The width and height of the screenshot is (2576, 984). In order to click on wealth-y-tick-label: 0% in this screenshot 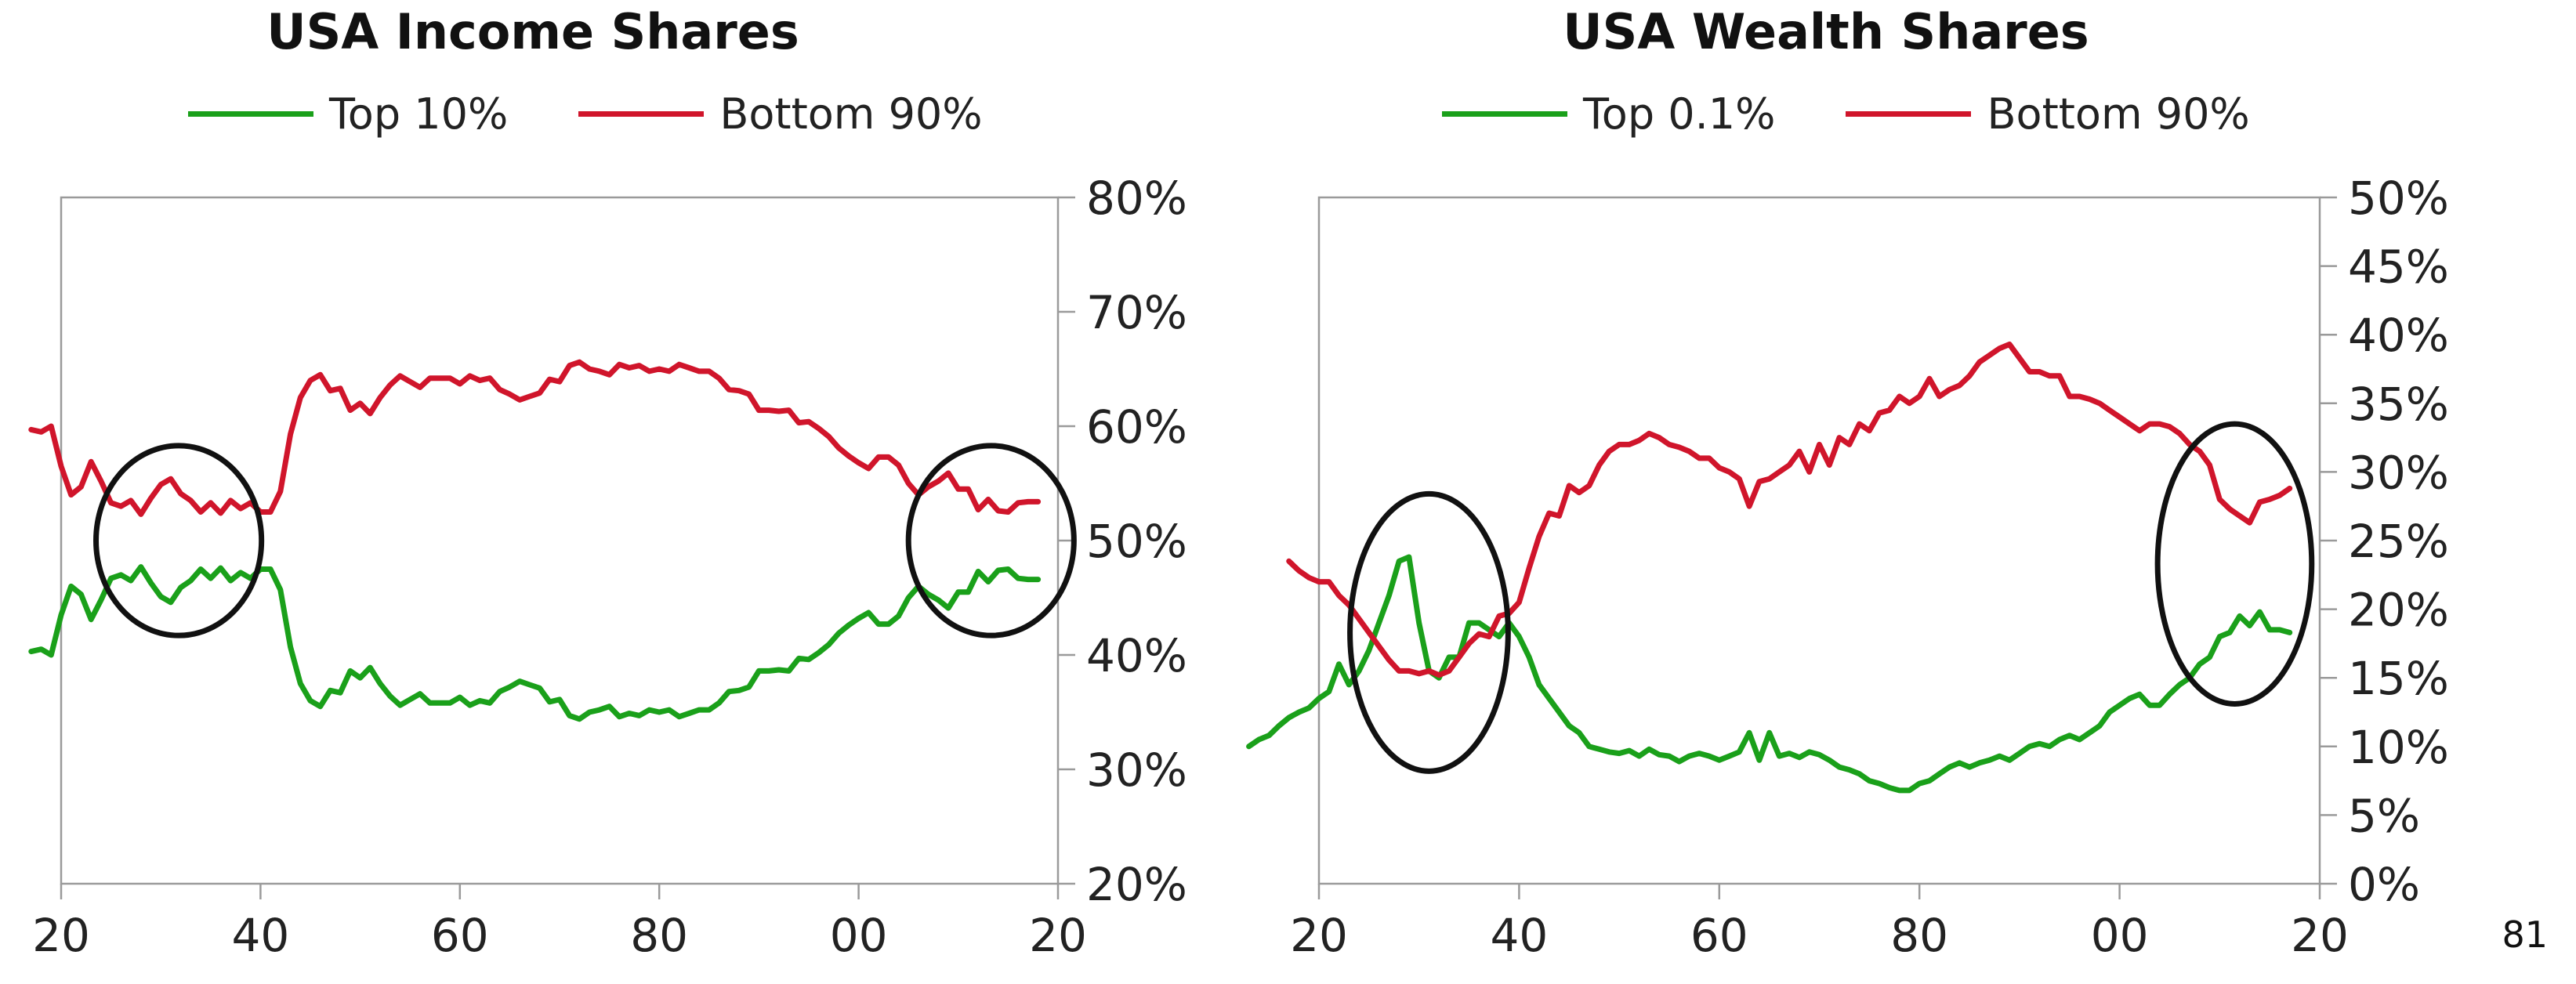, I will do `click(2384, 885)`.